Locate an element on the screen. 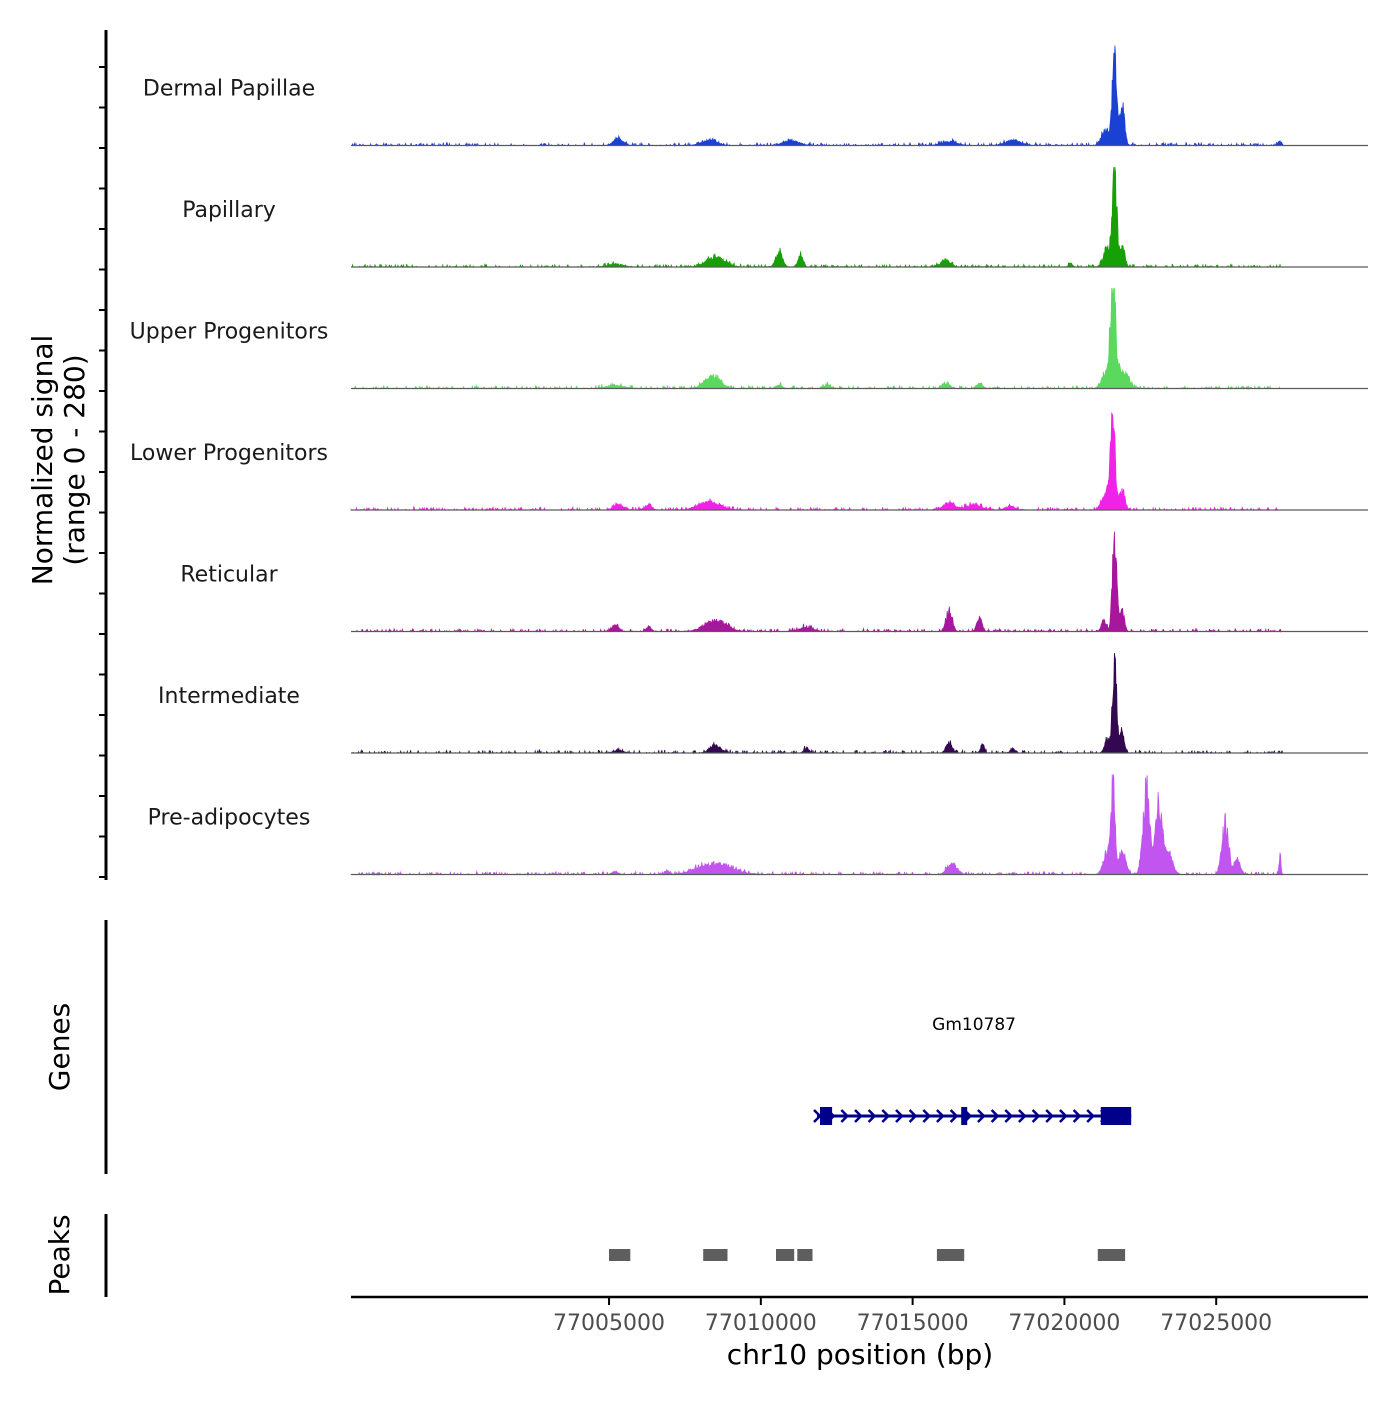 This screenshot has width=1400, height=1404. genes-panel-label: Genes is located at coordinates (59, 1047).